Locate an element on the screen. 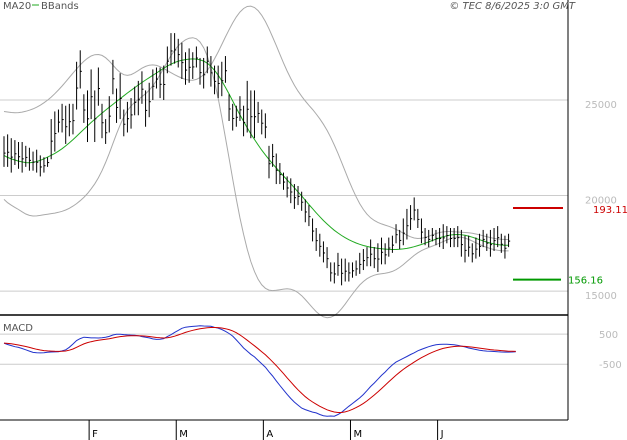 The width and height of the screenshot is (627, 440). month-label: A is located at coordinates (269, 434).